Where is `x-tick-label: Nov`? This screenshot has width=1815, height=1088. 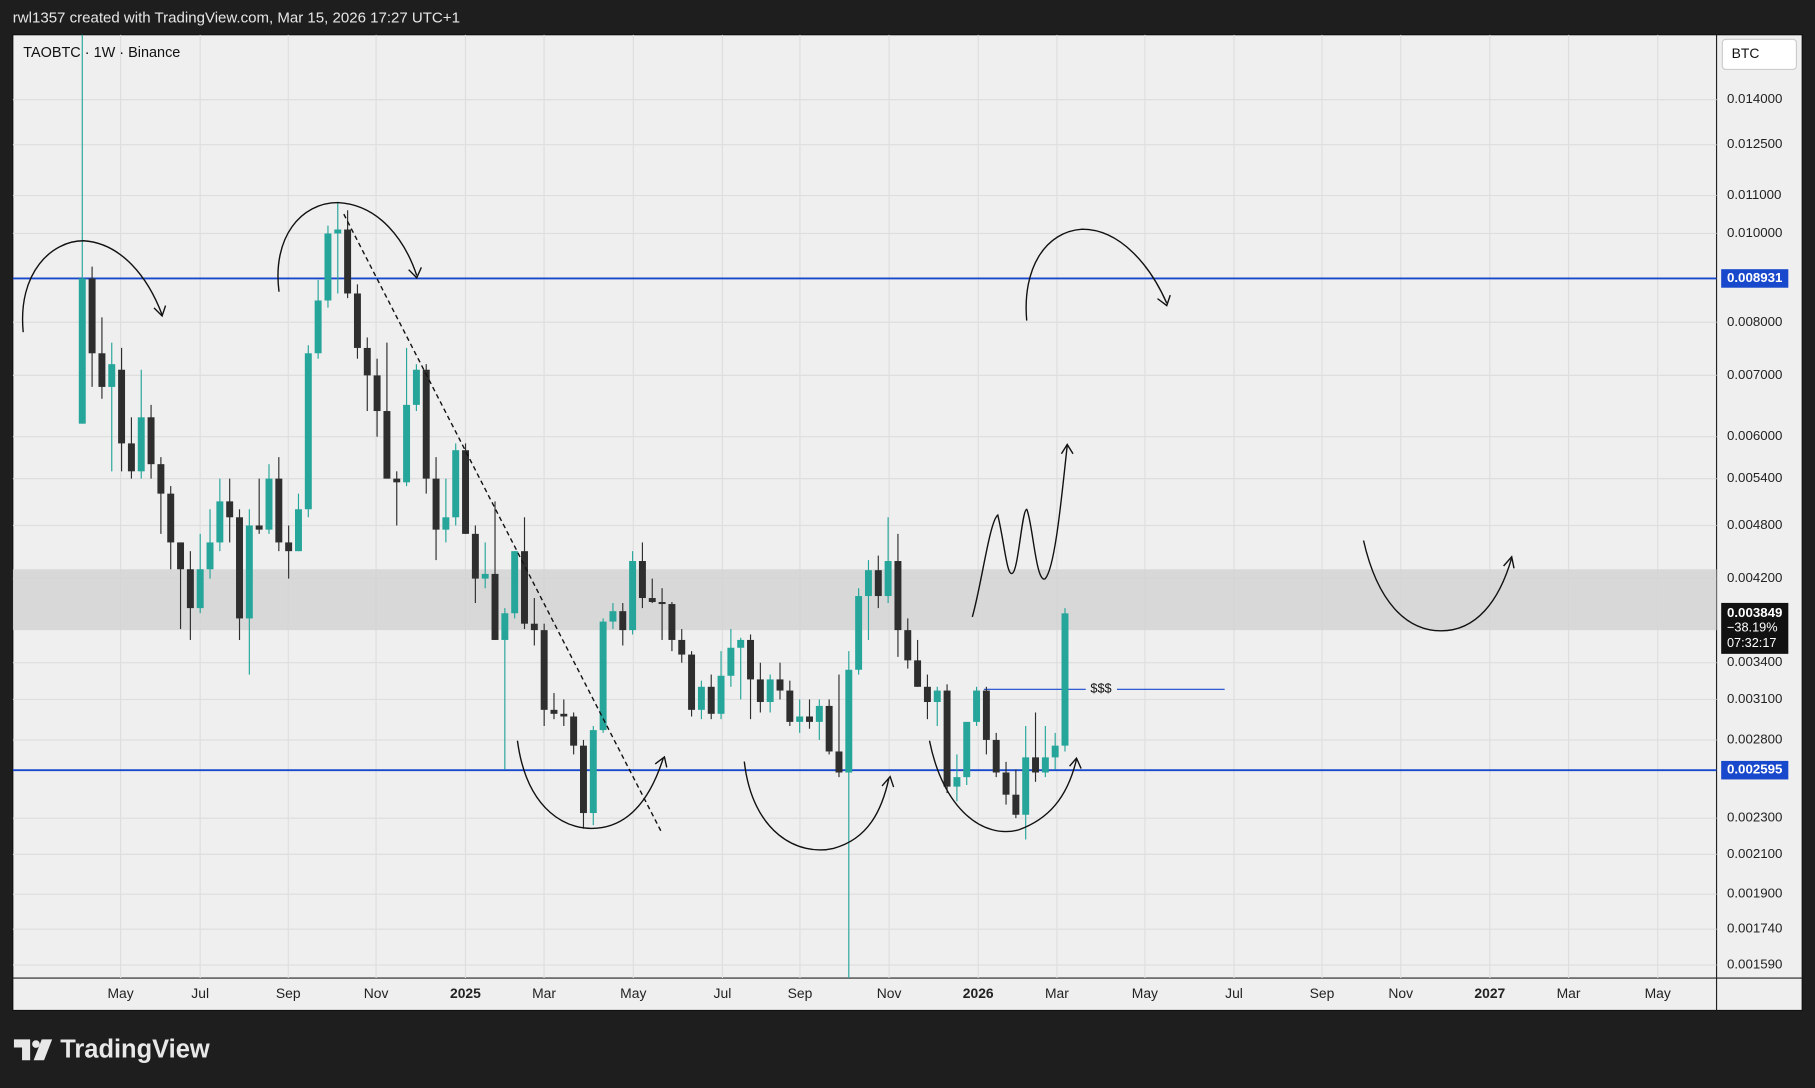
x-tick-label: Nov is located at coordinates (889, 993).